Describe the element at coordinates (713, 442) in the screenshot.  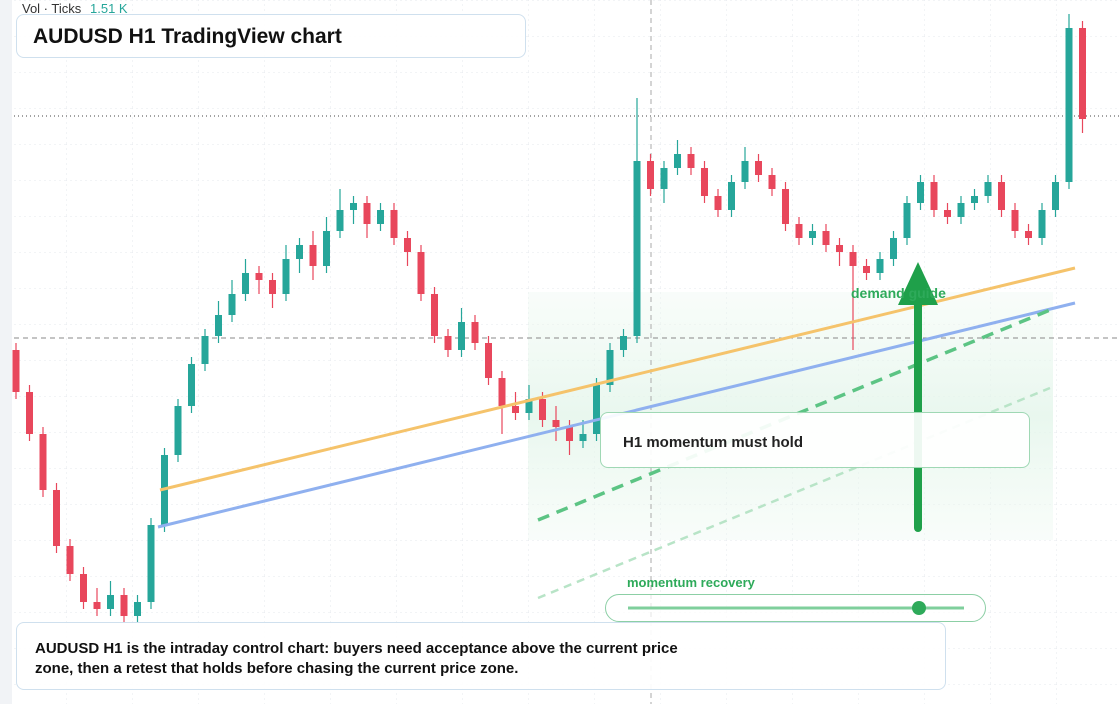
I see `hold-label: H1 momentum must hold` at that location.